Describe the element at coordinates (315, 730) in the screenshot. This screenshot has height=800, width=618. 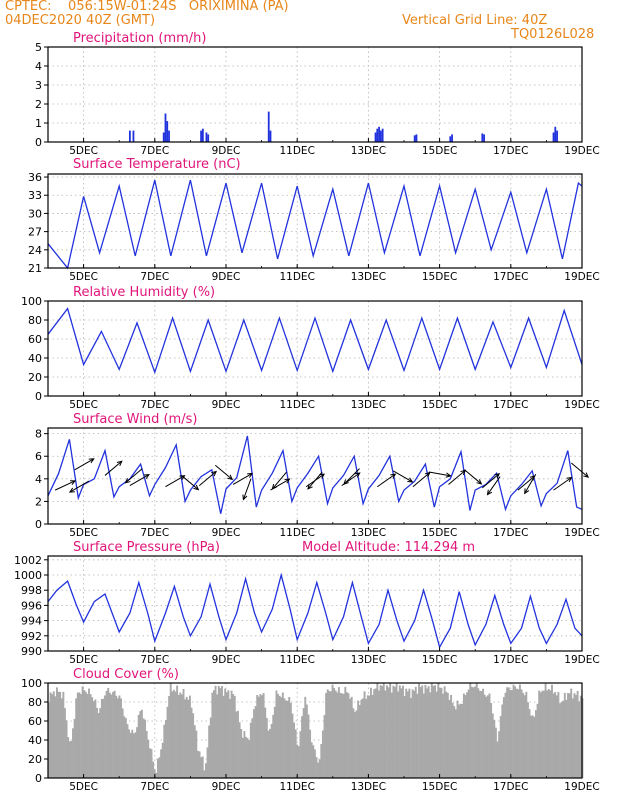
I see `cloud-frame` at that location.